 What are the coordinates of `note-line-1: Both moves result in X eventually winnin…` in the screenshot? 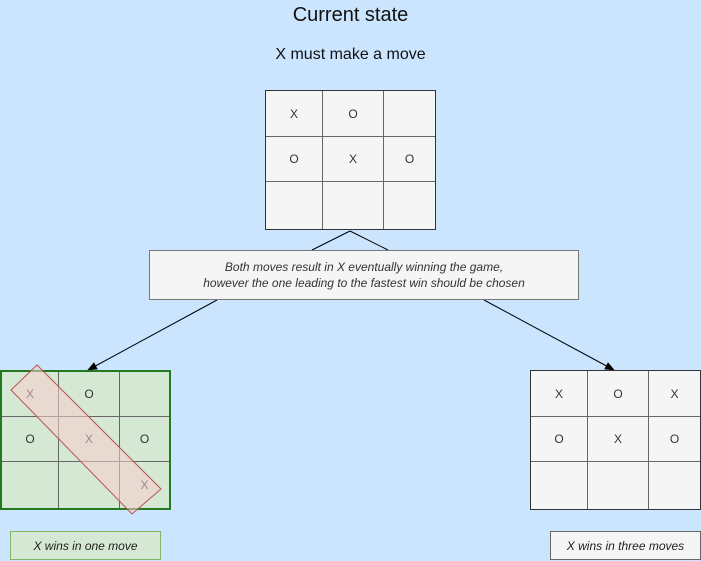 It's located at (364, 267).